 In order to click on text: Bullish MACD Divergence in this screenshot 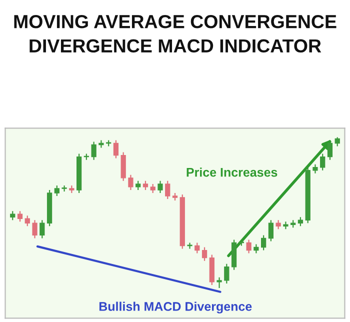, I will do `click(175, 308)`.